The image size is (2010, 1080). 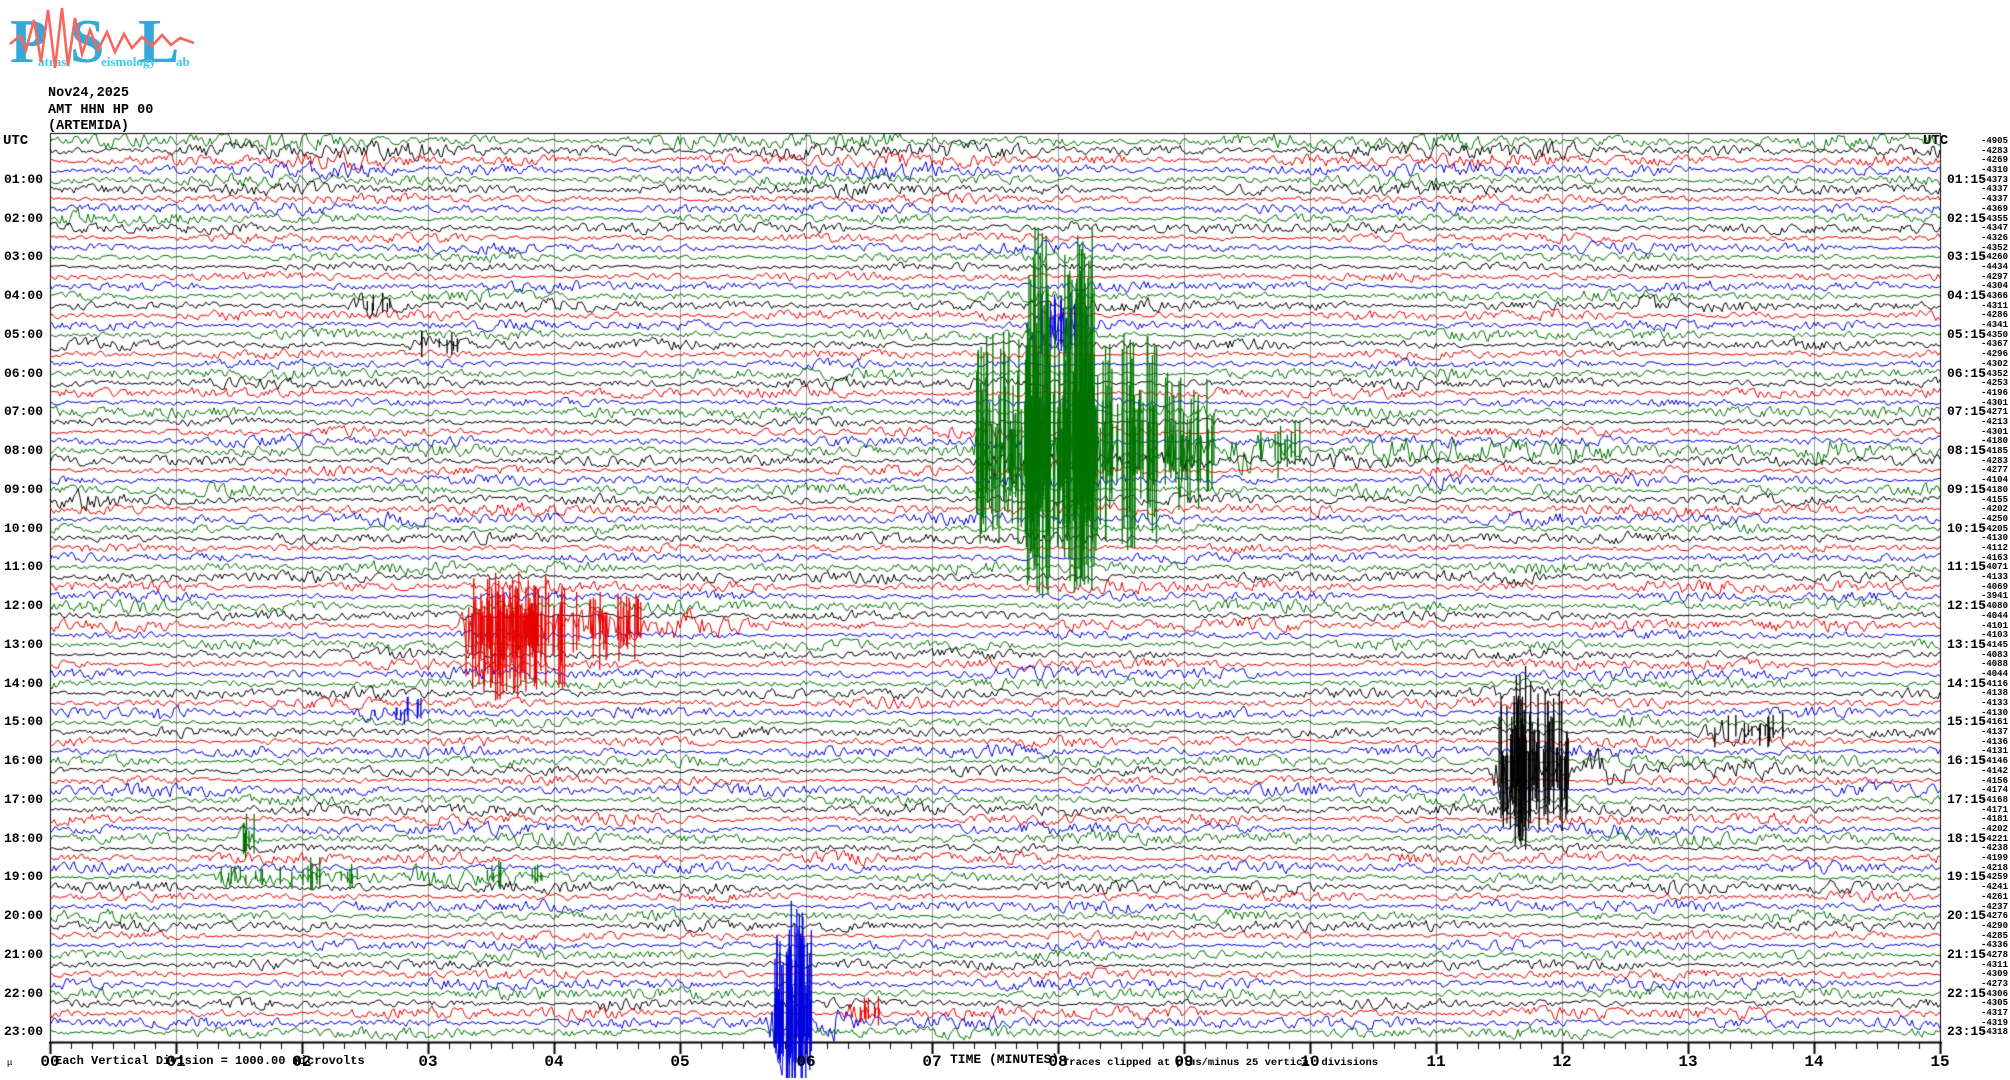 What do you see at coordinates (1994, 489) in the screenshot?
I see `line-offset-value: -4180` at bounding box center [1994, 489].